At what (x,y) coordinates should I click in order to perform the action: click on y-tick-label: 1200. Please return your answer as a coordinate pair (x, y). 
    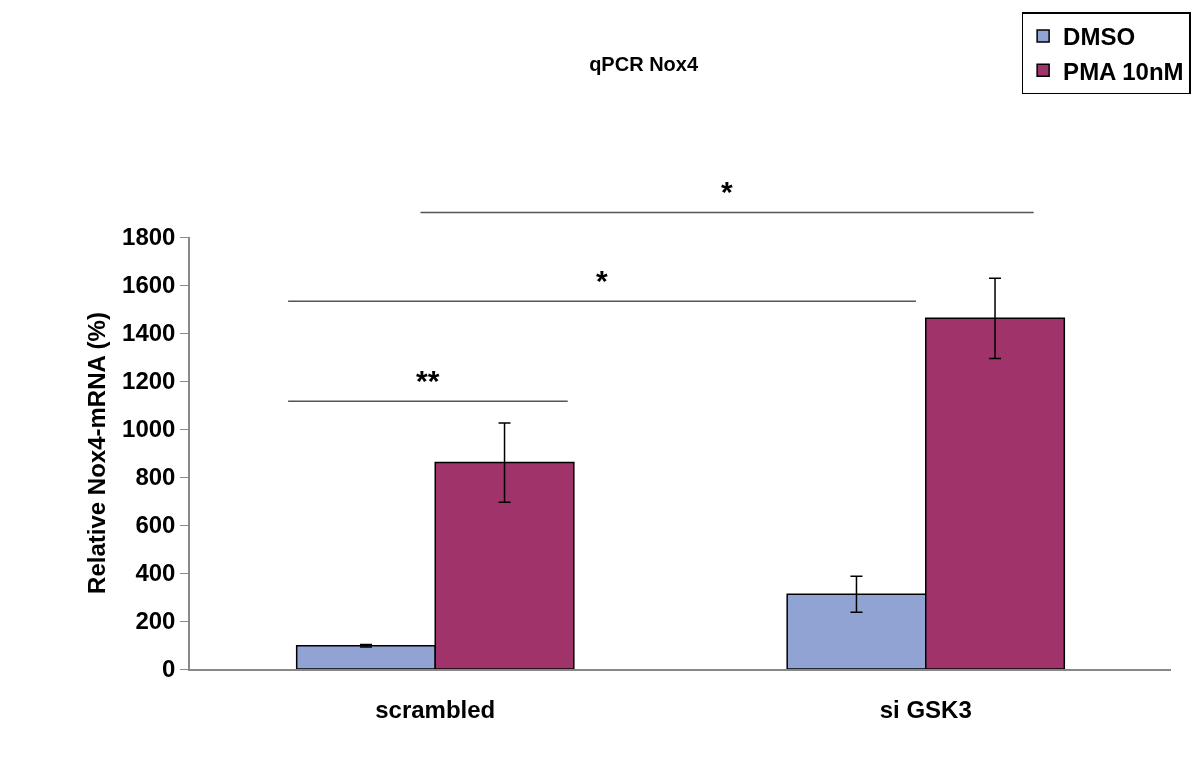
    Looking at the image, I should click on (149, 381).